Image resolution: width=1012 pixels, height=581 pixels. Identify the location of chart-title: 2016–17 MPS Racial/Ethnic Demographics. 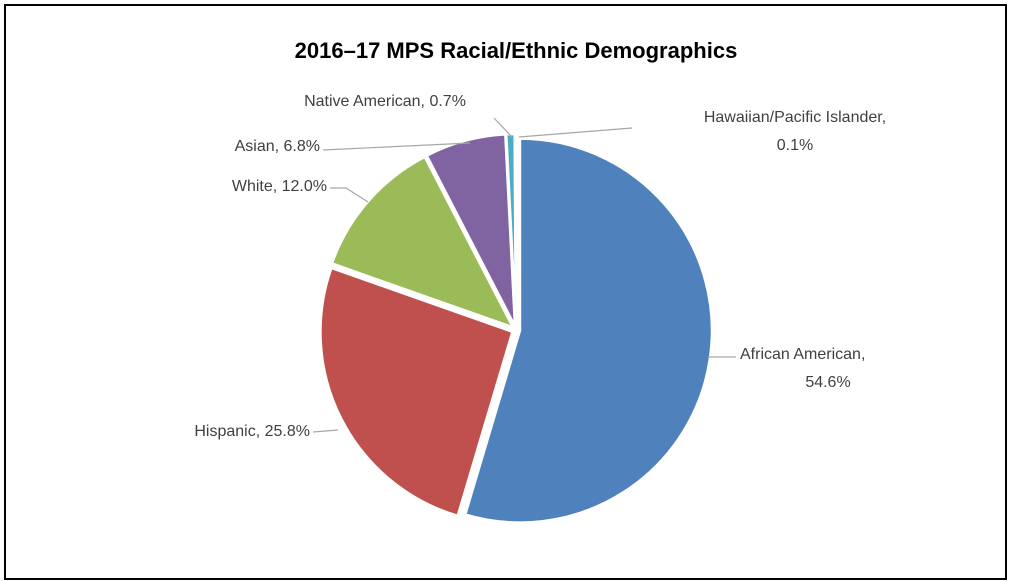
(516, 50).